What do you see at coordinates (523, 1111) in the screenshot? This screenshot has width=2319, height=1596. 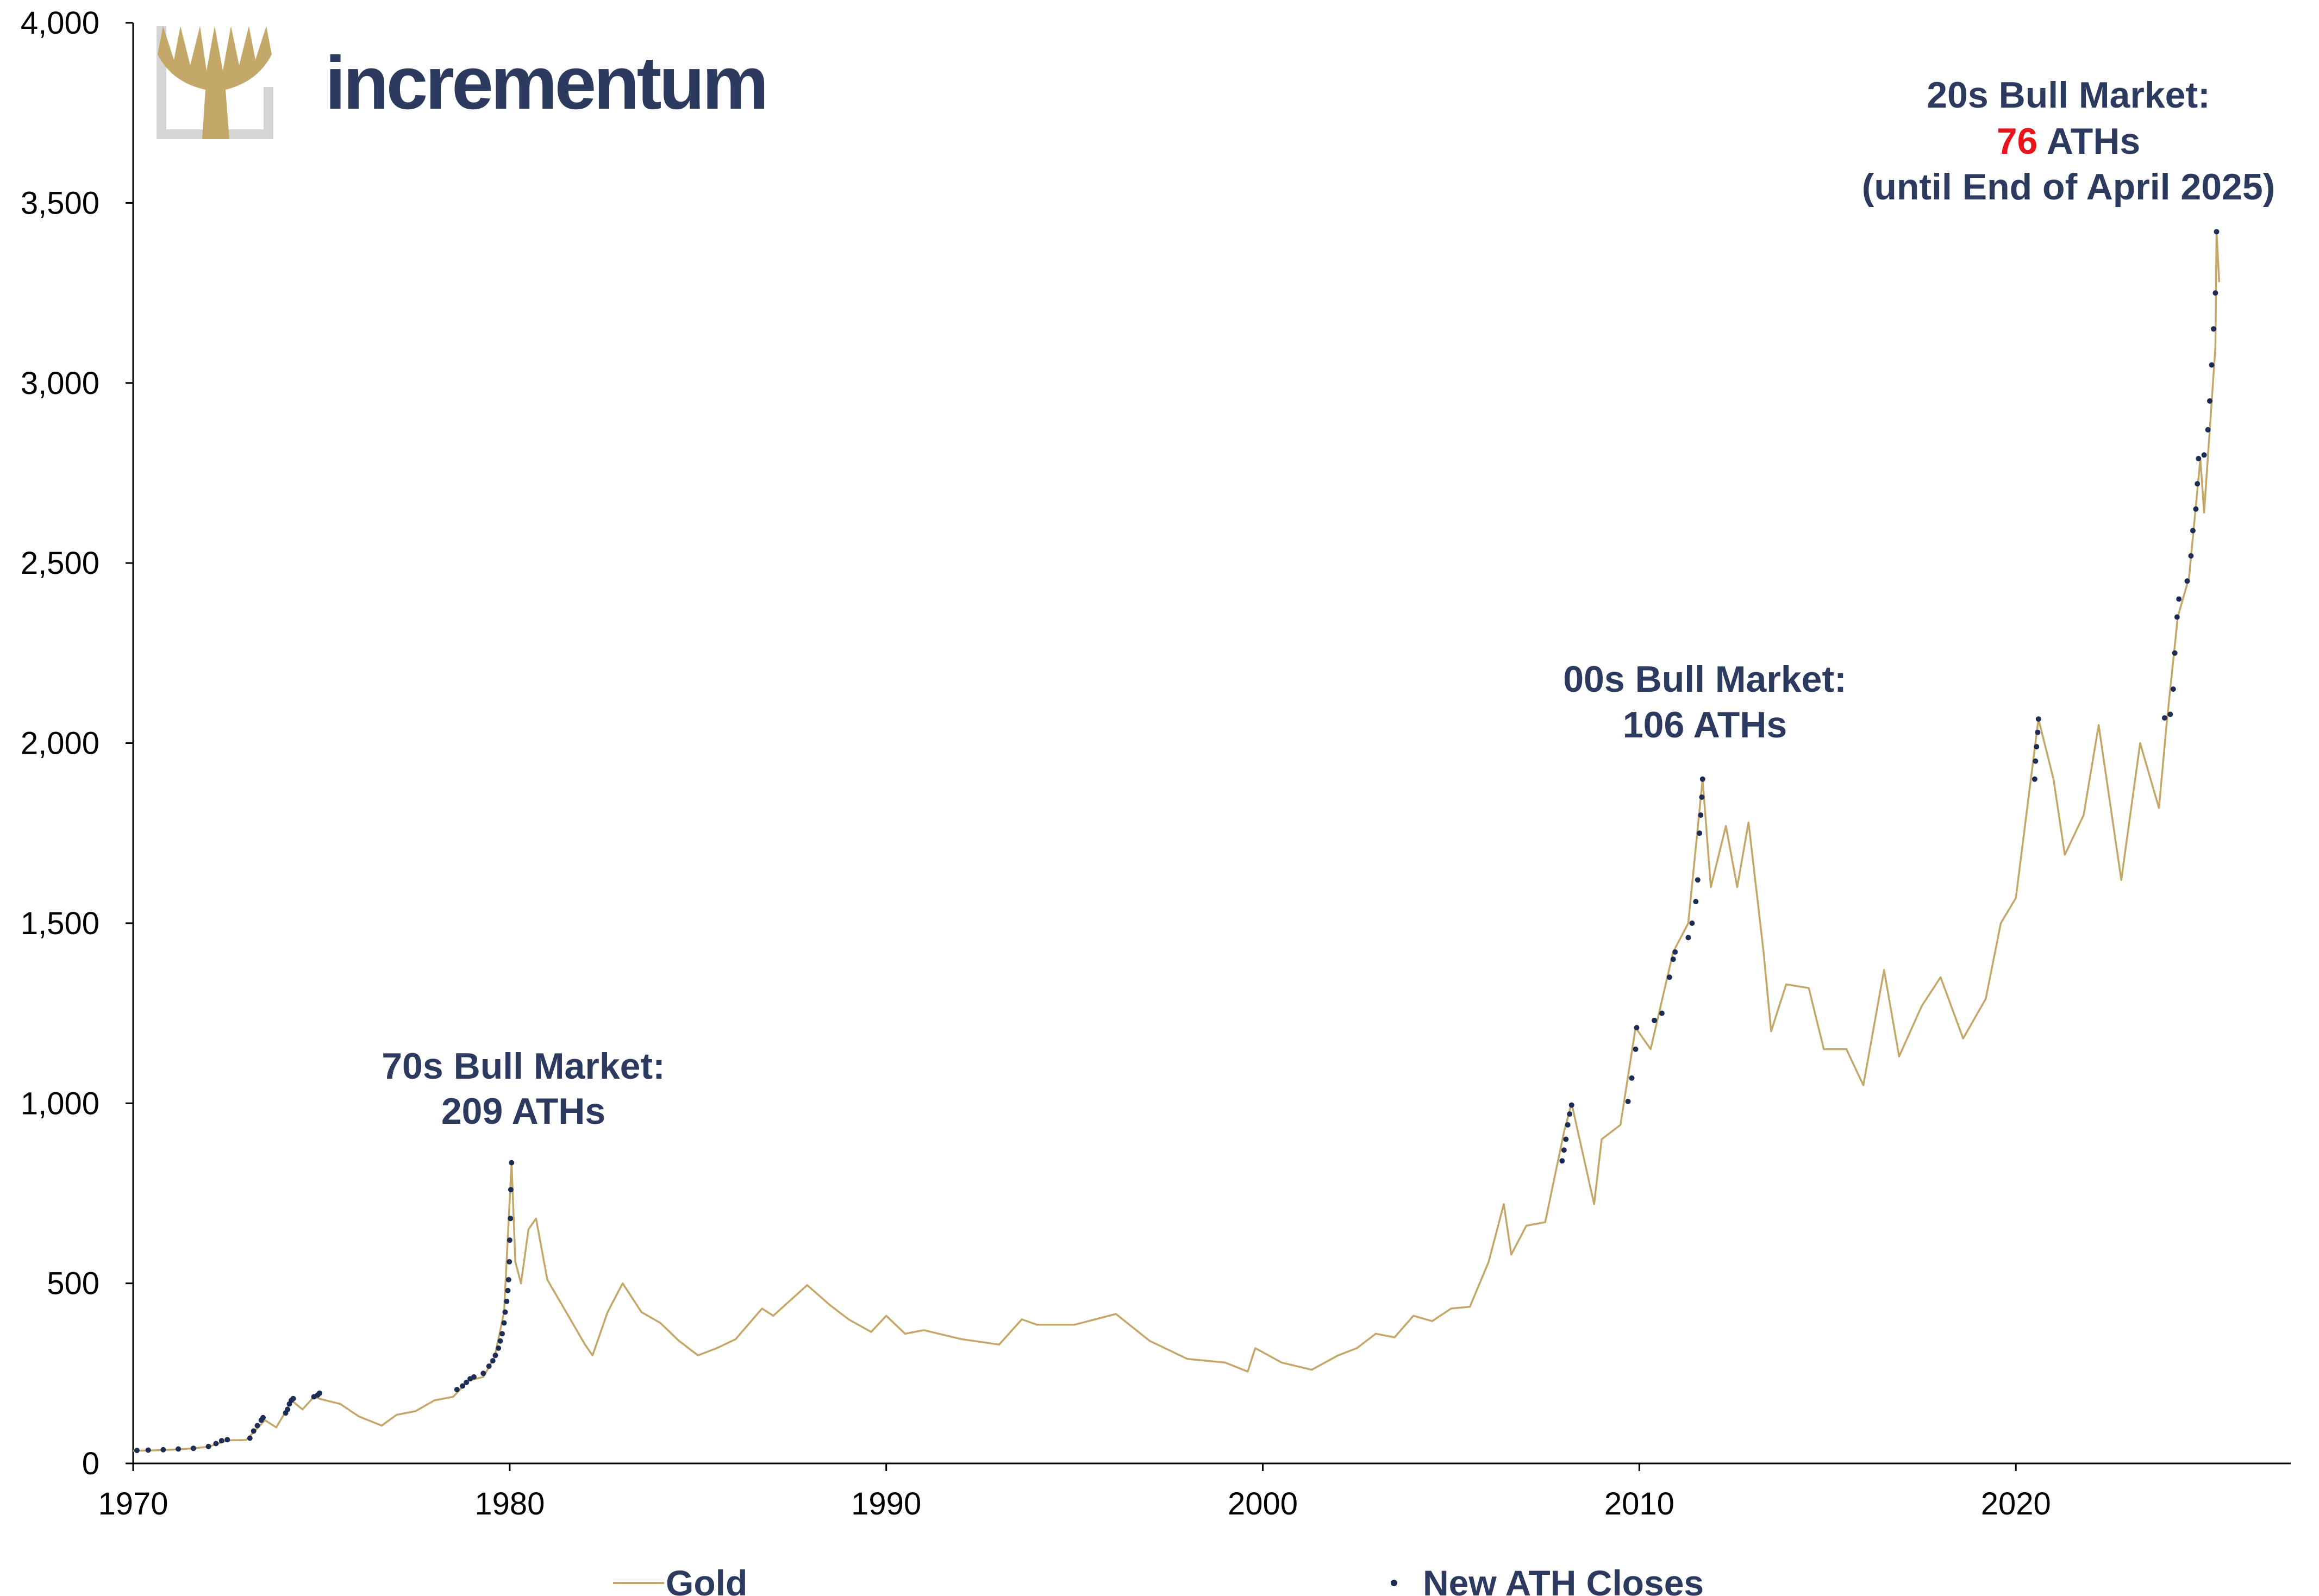 I see `annotation-70s-line2: 209 ATHs` at bounding box center [523, 1111].